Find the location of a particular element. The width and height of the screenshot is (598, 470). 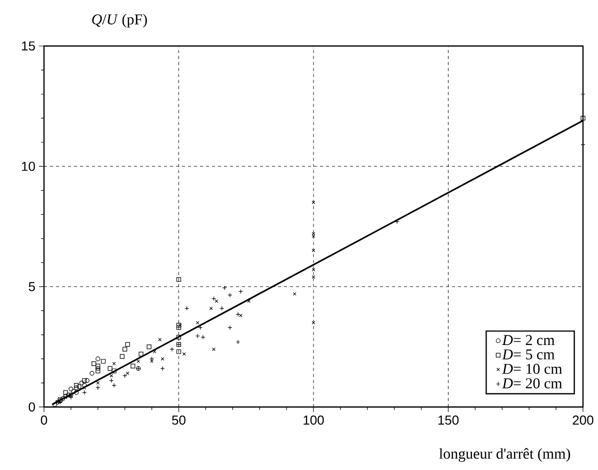

y-tick-label: 15 is located at coordinates (28, 46).